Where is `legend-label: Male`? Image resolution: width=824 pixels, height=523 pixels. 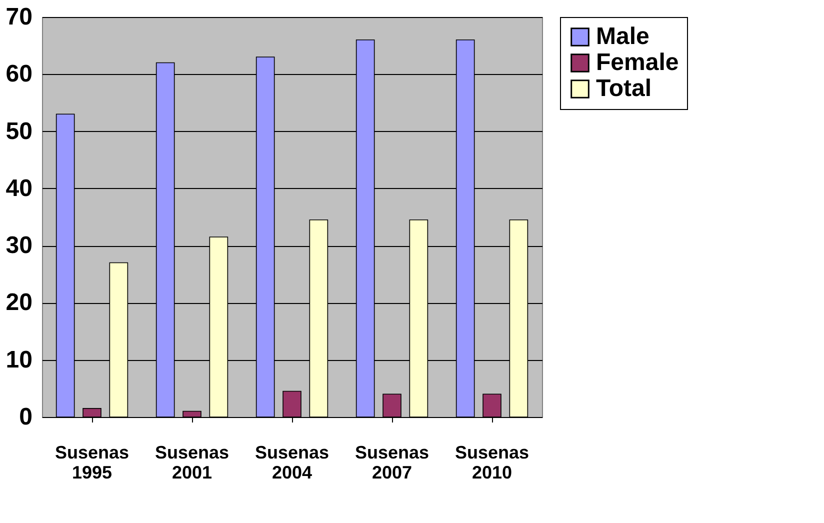 legend-label: Male is located at coordinates (623, 36).